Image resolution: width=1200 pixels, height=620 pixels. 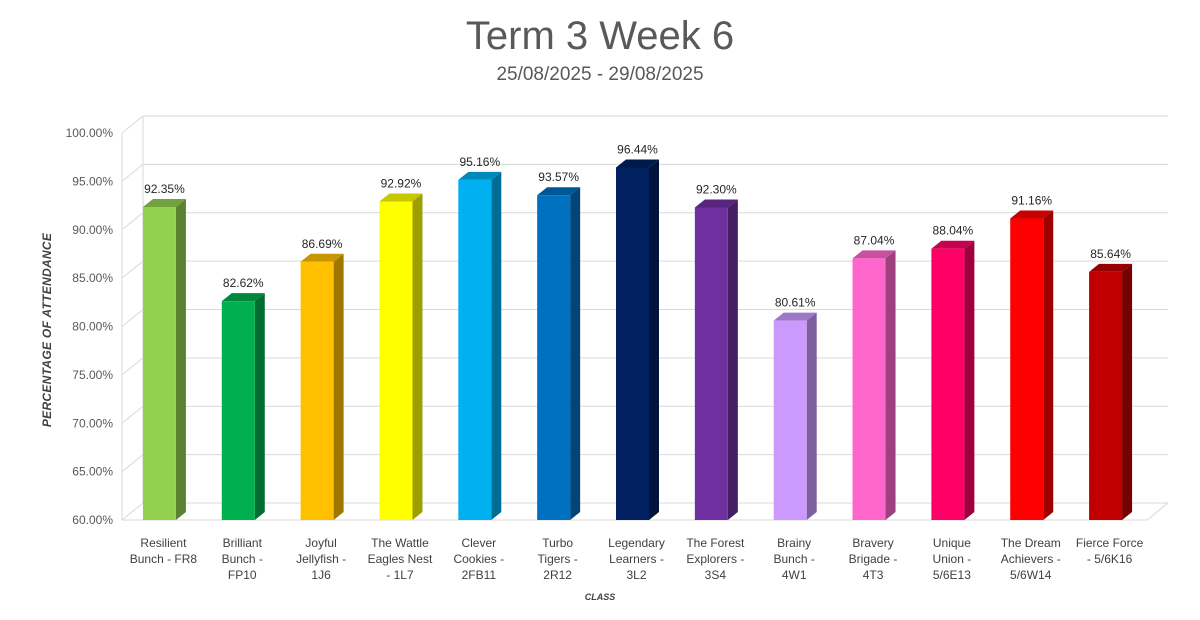 I want to click on data-label: 85.64%, so click(x=1110, y=254).